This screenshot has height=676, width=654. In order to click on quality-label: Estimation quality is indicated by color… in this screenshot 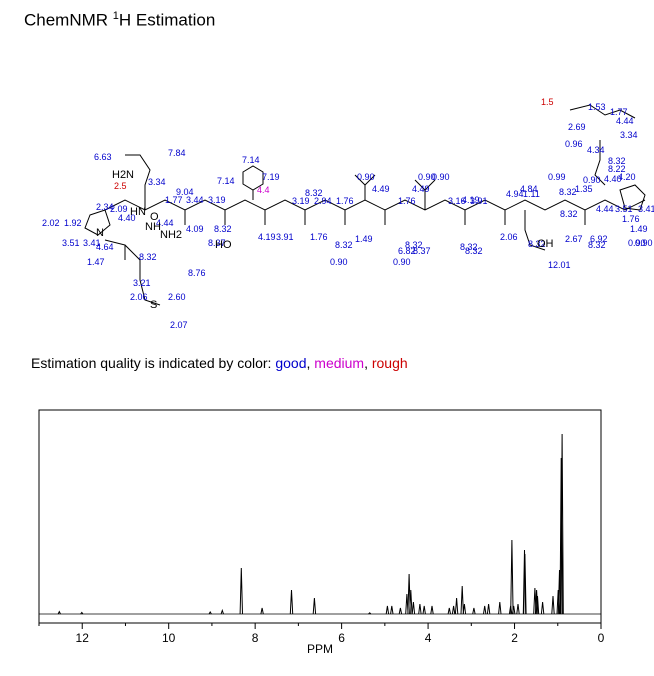, I will do `click(153, 363)`.